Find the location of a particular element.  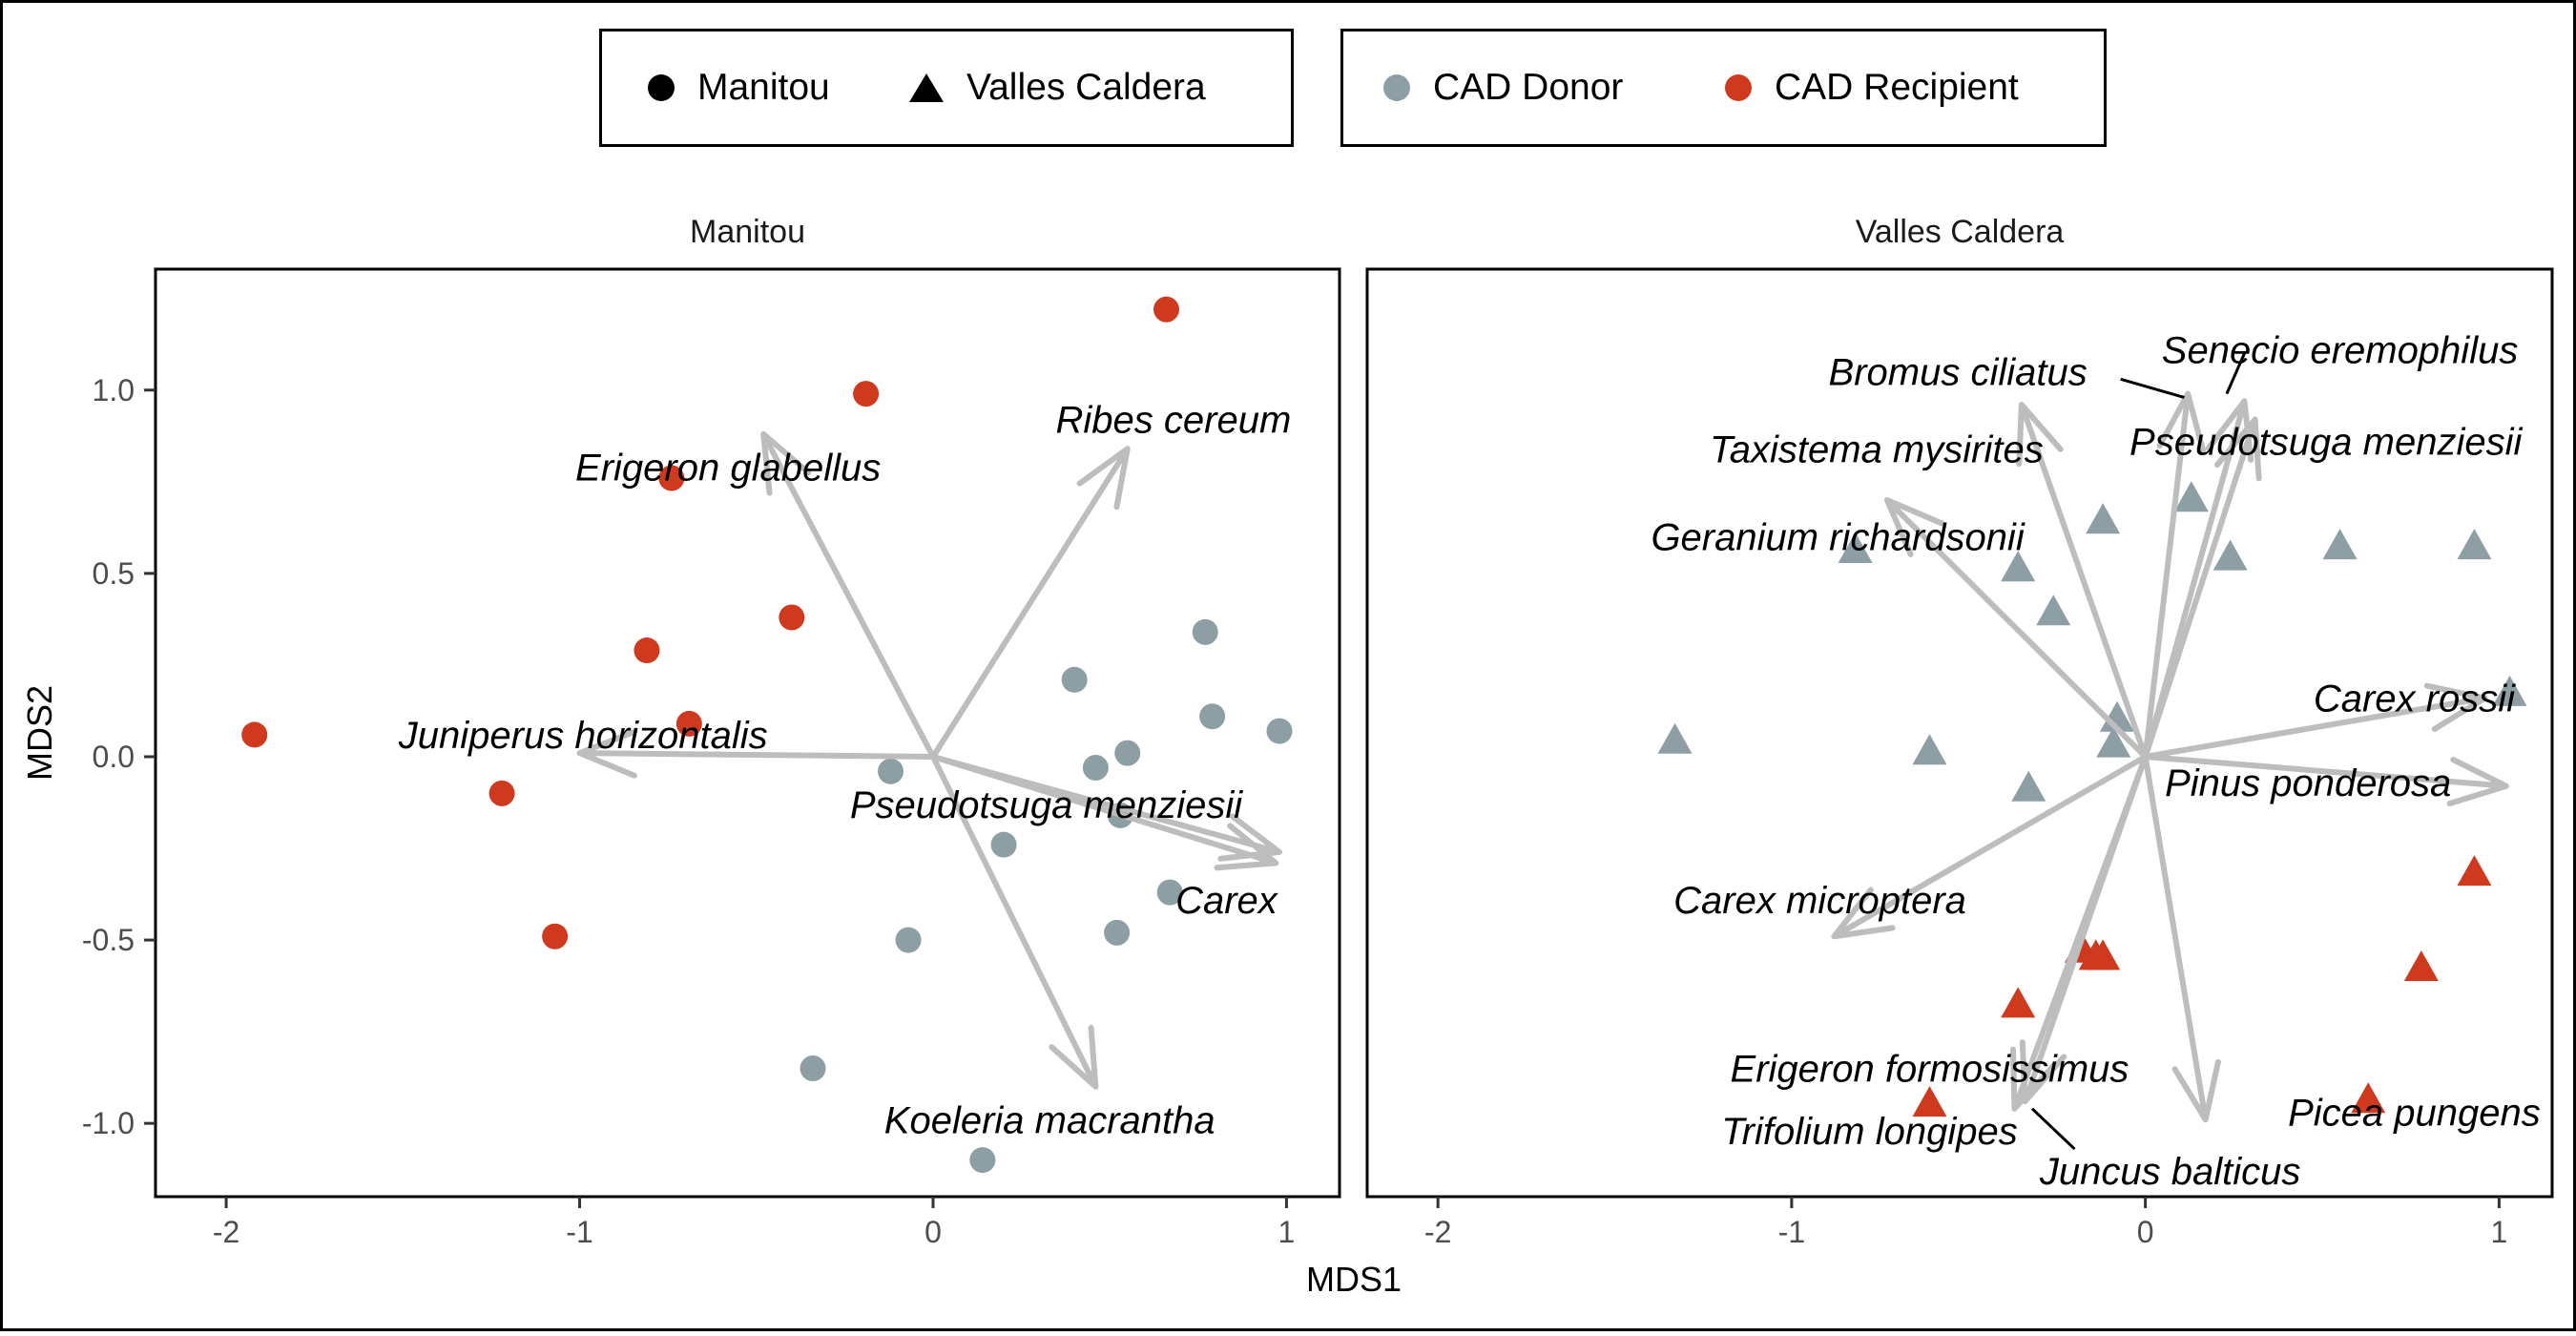

vector-arrow-juniperus-horizontalis is located at coordinates (756, 753).